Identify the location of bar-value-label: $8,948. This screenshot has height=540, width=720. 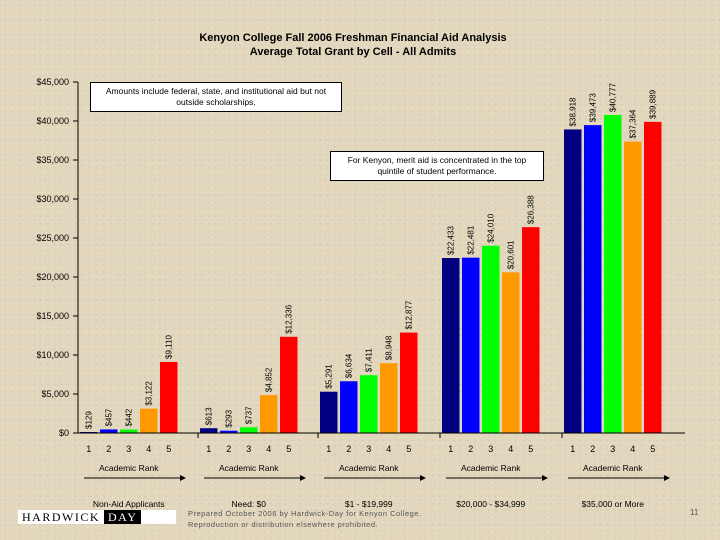
(389, 347).